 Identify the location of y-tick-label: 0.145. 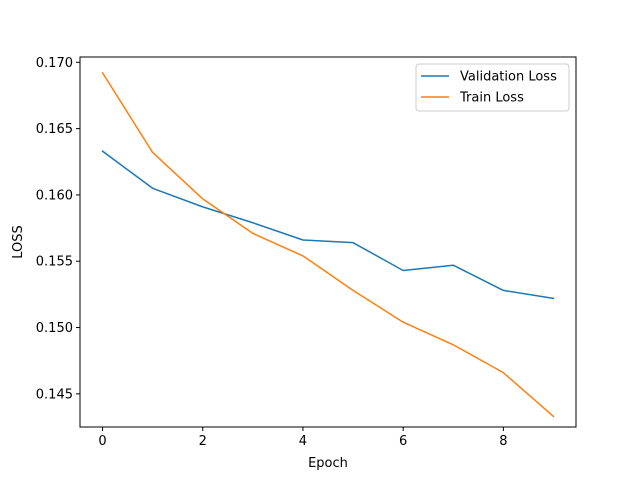
(54, 394).